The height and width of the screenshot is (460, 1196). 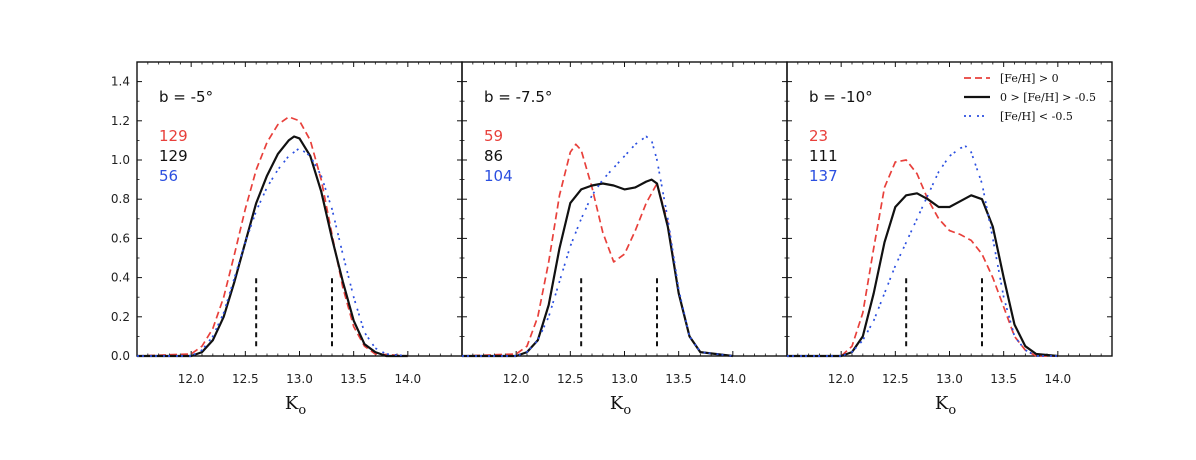 What do you see at coordinates (841, 97) in the screenshot?
I see `panel-title: b = -10°` at bounding box center [841, 97].